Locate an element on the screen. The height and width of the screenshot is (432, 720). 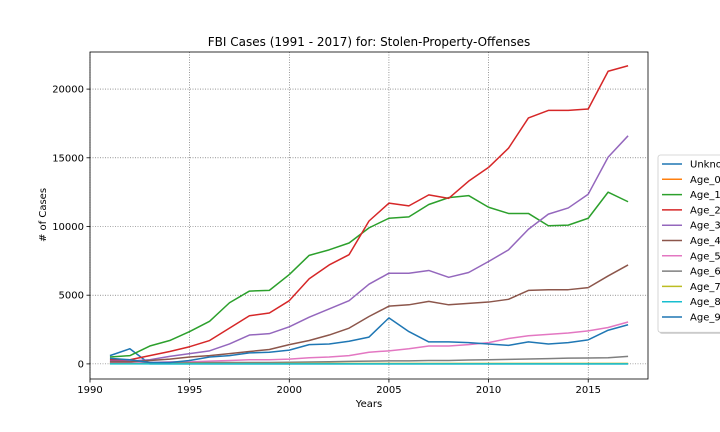
x-axis-title: Years is located at coordinates (368, 404).